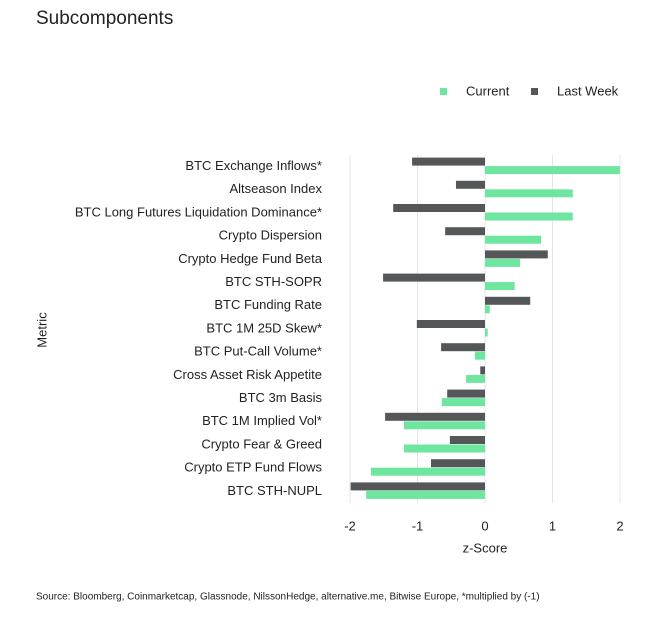 The height and width of the screenshot is (621, 671). I want to click on y-tick-label: Crypto Hedge Fund Beta, so click(250, 258).